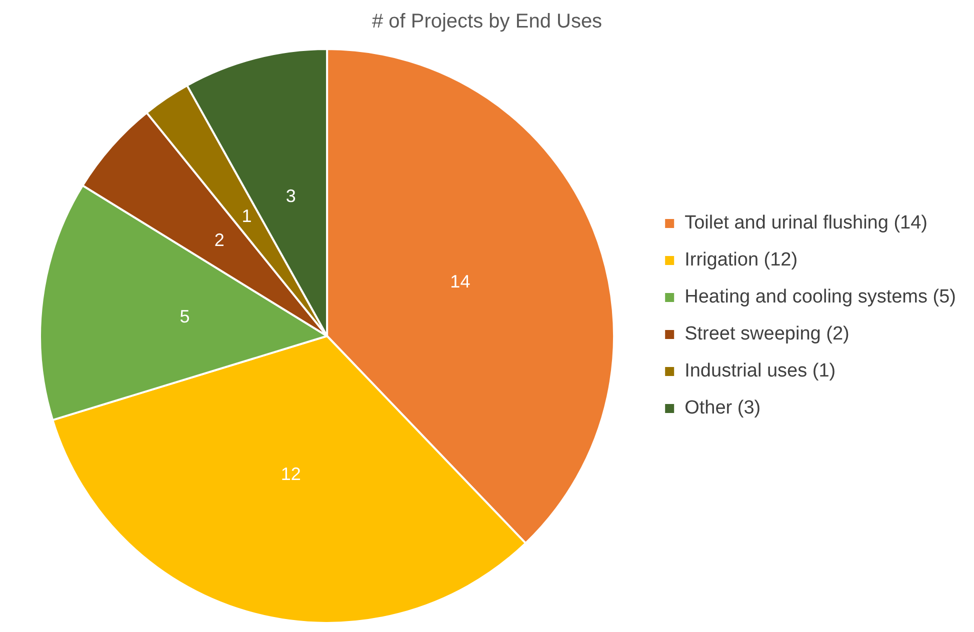 This screenshot has height=632, width=974. I want to click on legend-label: Toilet and urinal flushing (14), so click(806, 223).